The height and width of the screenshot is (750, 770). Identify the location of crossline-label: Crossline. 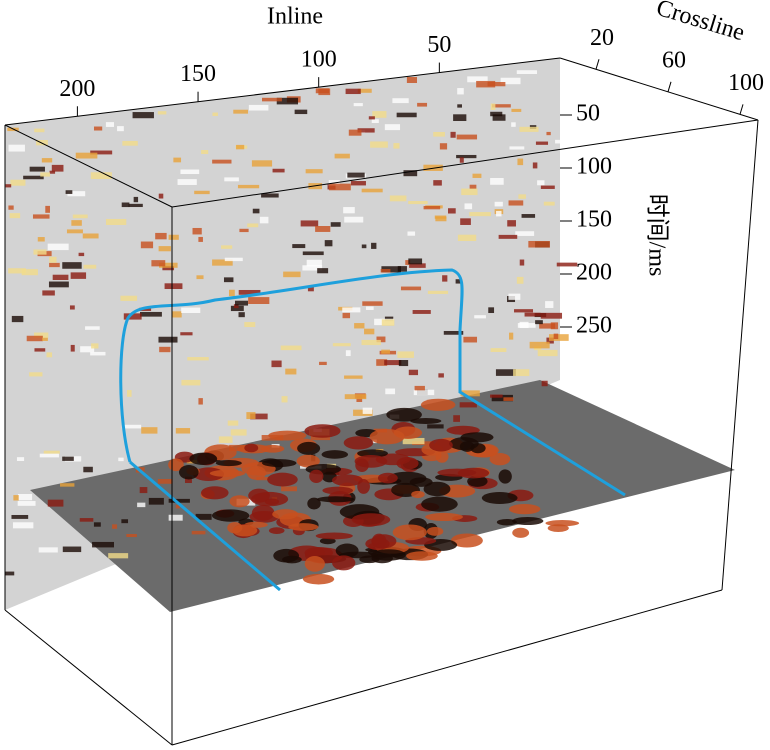
(700, 23).